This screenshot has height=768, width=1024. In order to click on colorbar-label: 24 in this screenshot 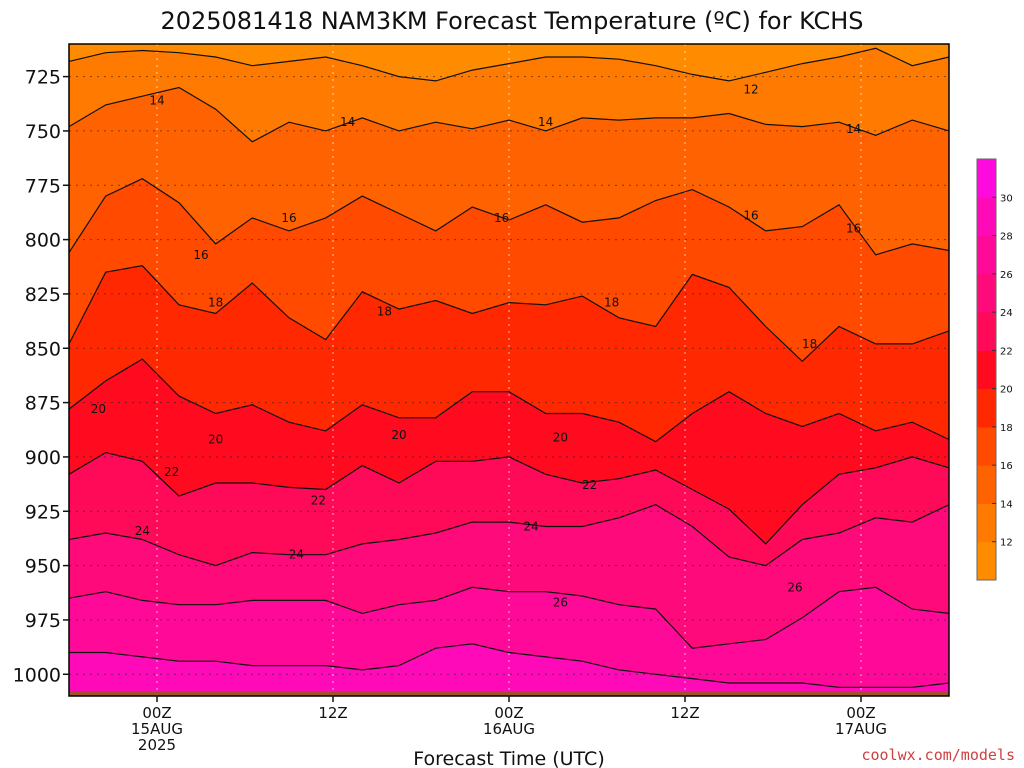, I will do `click(1006, 313)`.